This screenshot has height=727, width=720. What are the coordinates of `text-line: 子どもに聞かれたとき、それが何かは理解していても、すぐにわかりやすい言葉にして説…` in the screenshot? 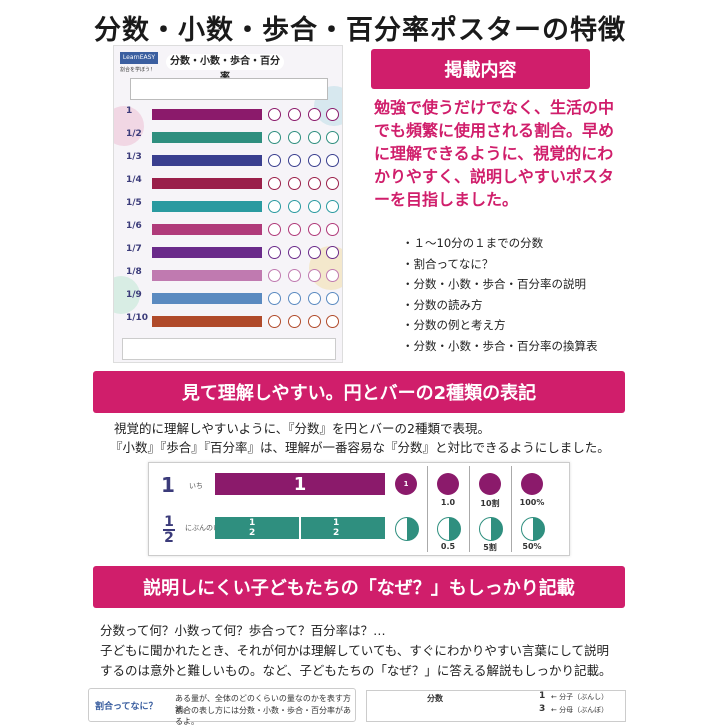 It's located at (355, 650).